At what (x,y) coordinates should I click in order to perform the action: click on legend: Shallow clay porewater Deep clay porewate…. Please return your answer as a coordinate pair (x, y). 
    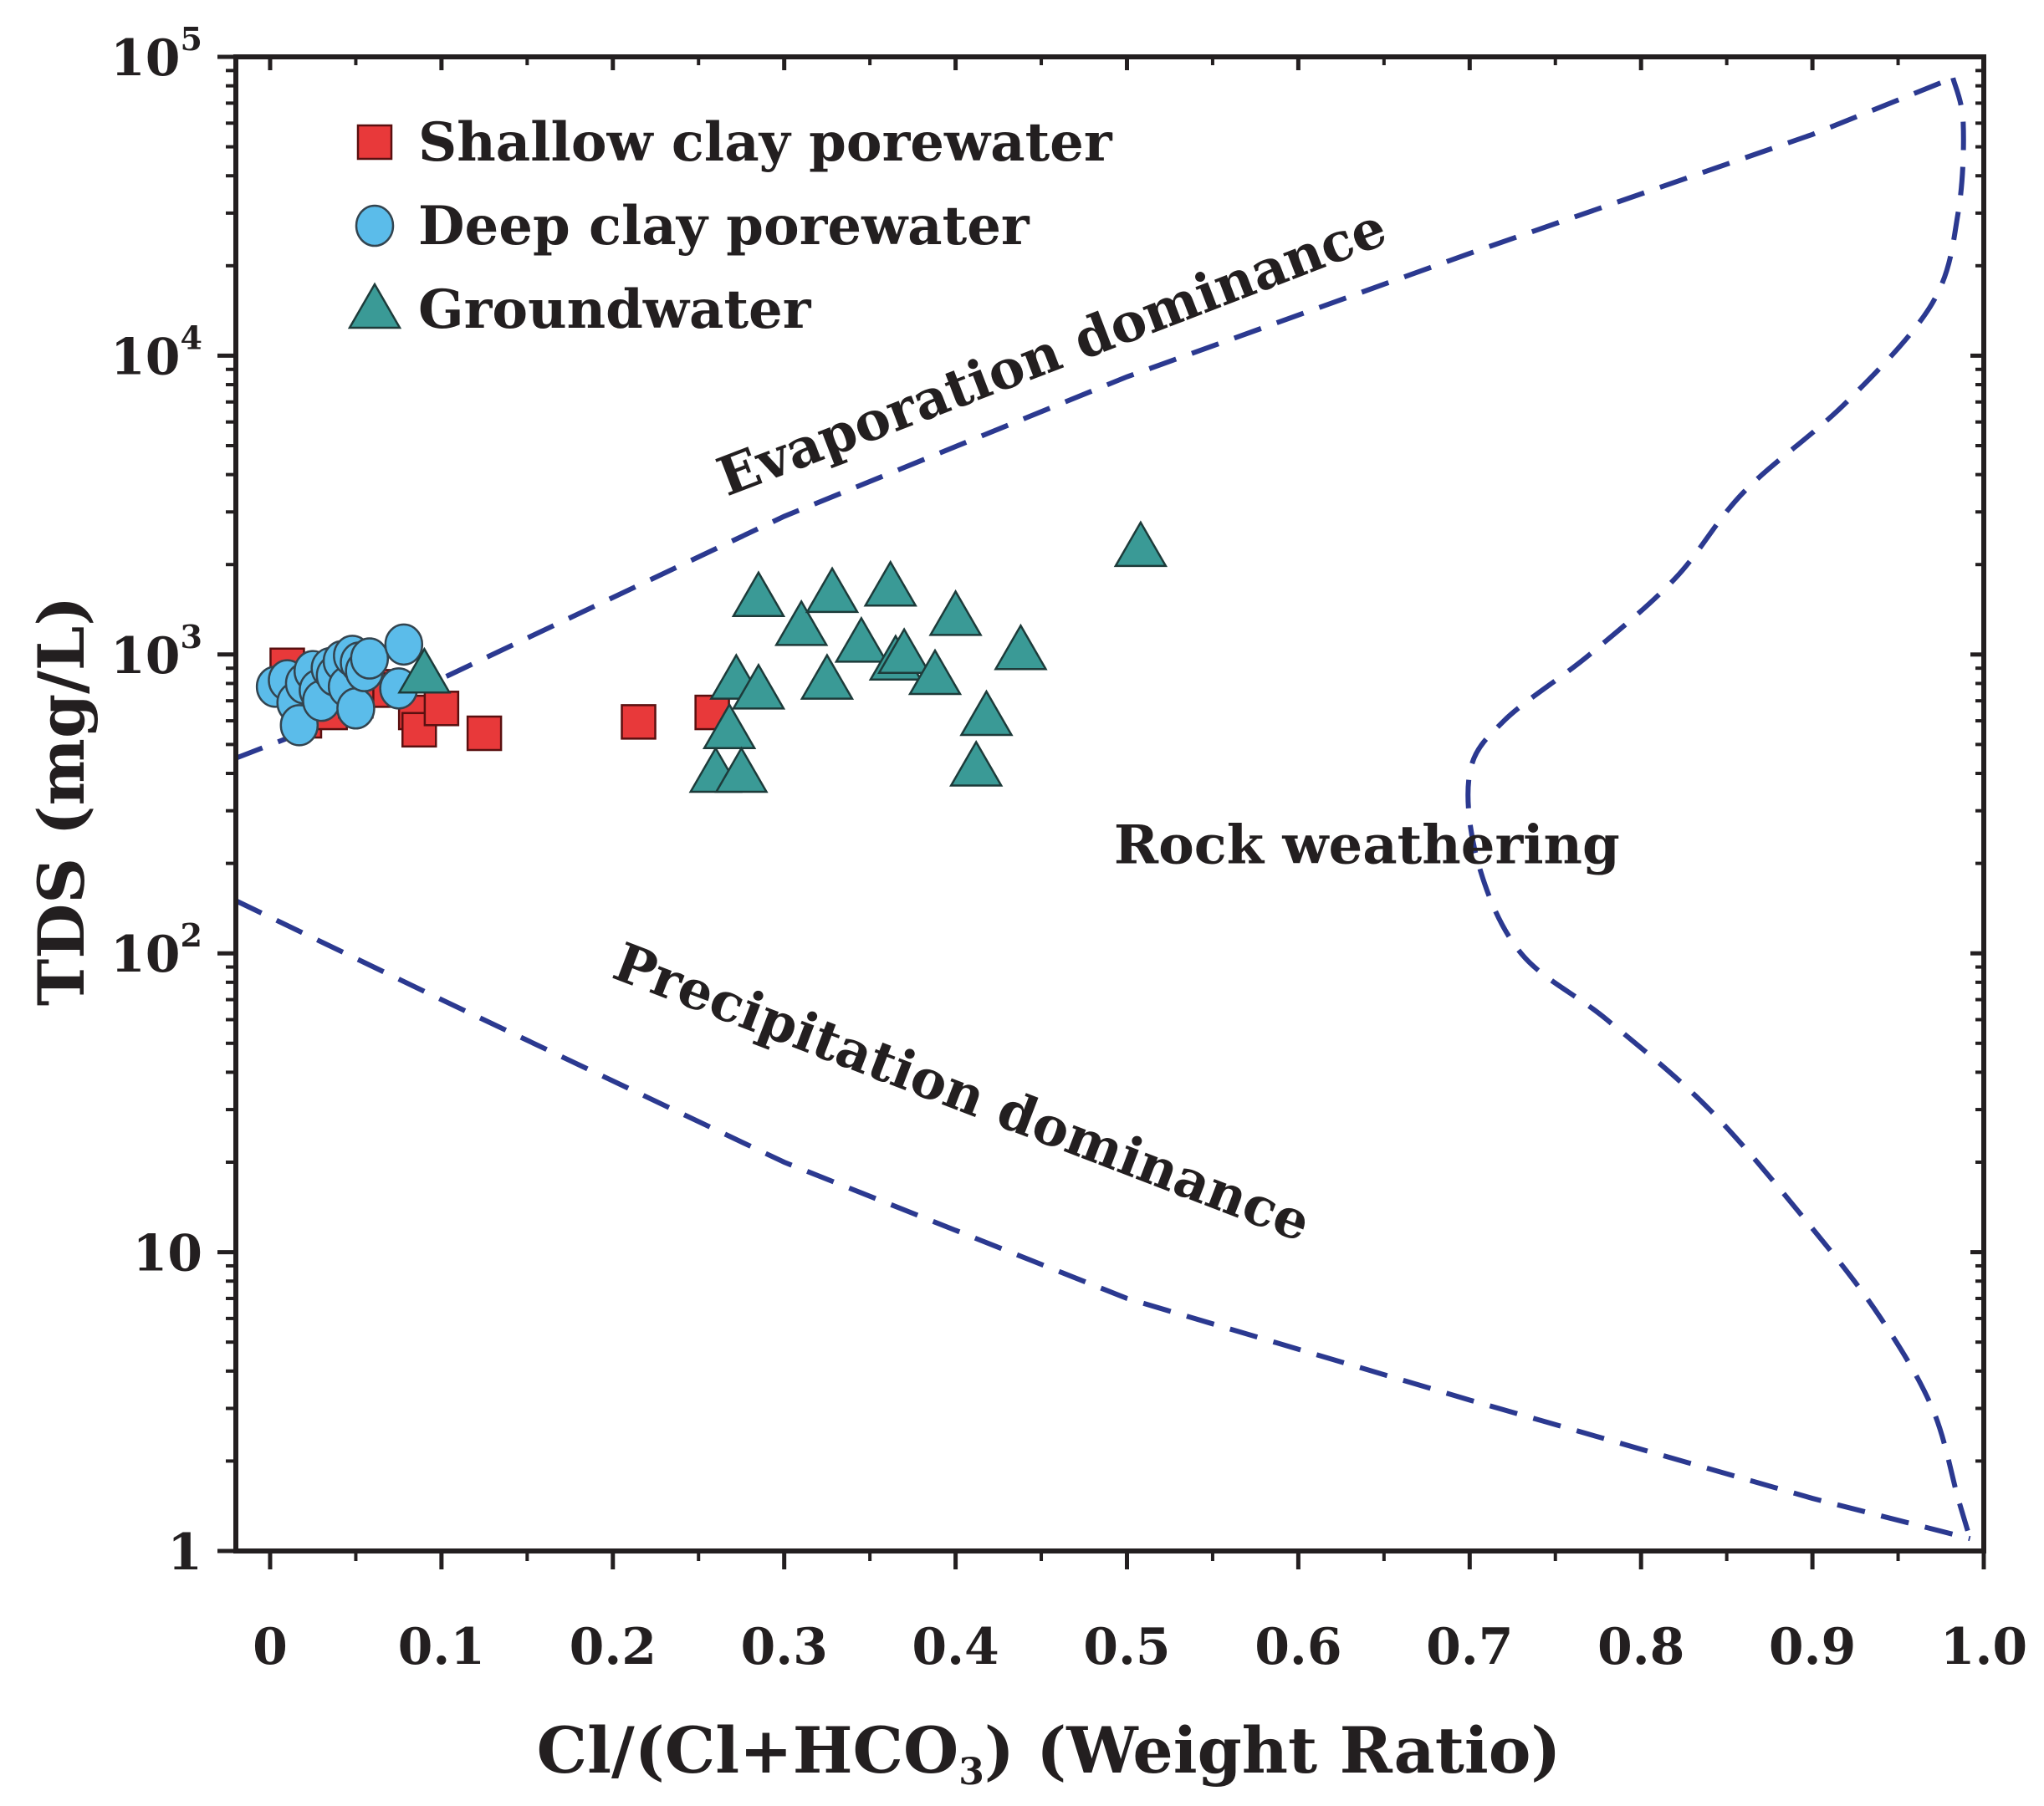
    Looking at the image, I should click on (730, 226).